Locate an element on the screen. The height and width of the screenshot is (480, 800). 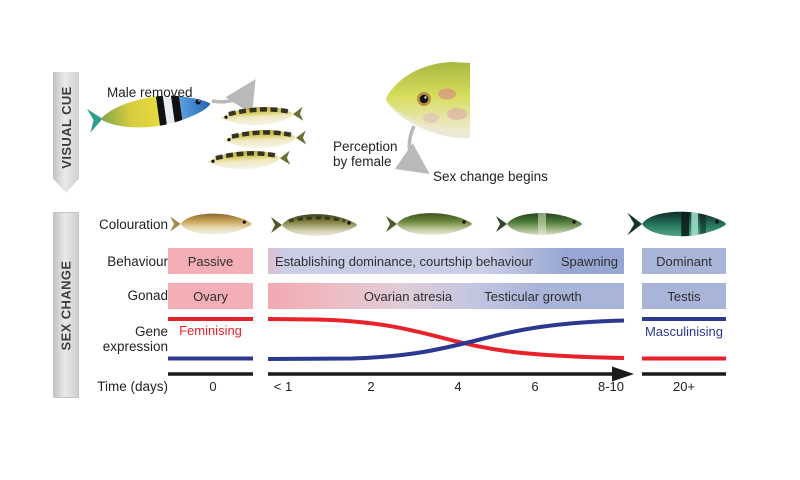
visual-cue-banner-label: VISUAL CUE is located at coordinates (66, 127).